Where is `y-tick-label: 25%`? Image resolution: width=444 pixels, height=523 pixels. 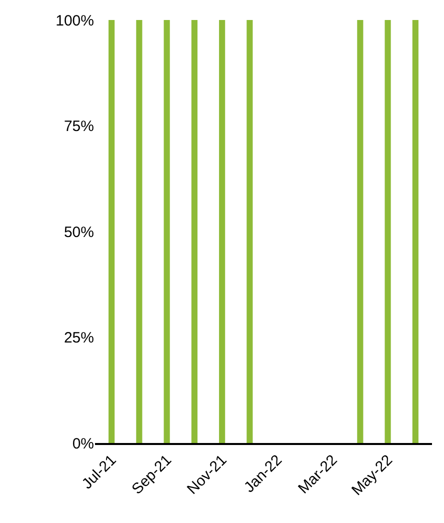 y-tick-label: 25% is located at coordinates (79, 338).